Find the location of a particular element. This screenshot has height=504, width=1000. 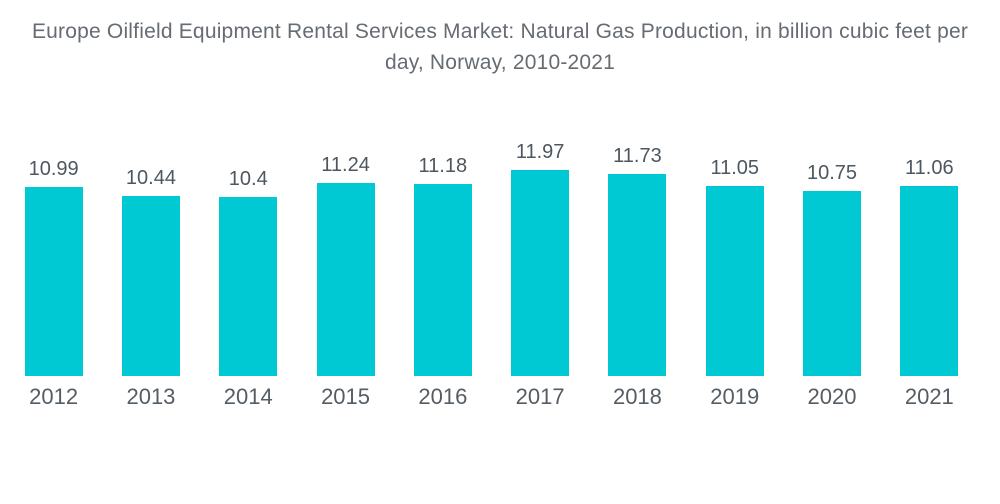

bar-column: 11.73 2018 is located at coordinates (637, 324).